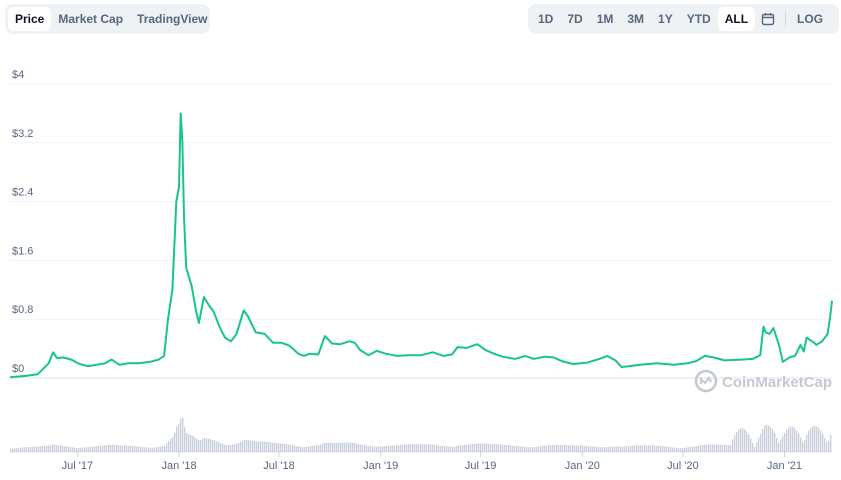 Image resolution: width=841 pixels, height=480 pixels. What do you see at coordinates (784, 466) in the screenshot?
I see `x-tick-label: Jan '21` at bounding box center [784, 466].